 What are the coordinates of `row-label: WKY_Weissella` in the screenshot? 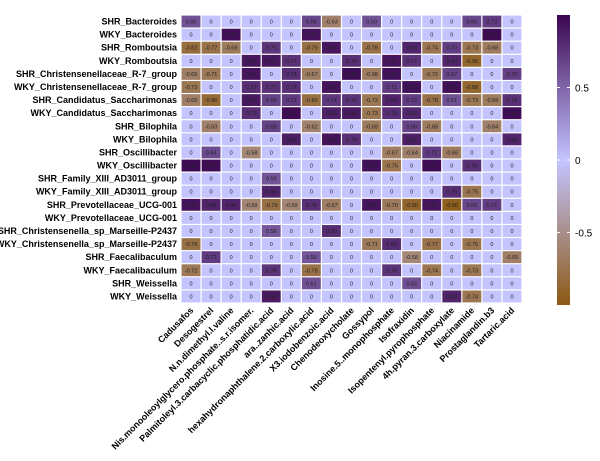 It's located at (144, 296).